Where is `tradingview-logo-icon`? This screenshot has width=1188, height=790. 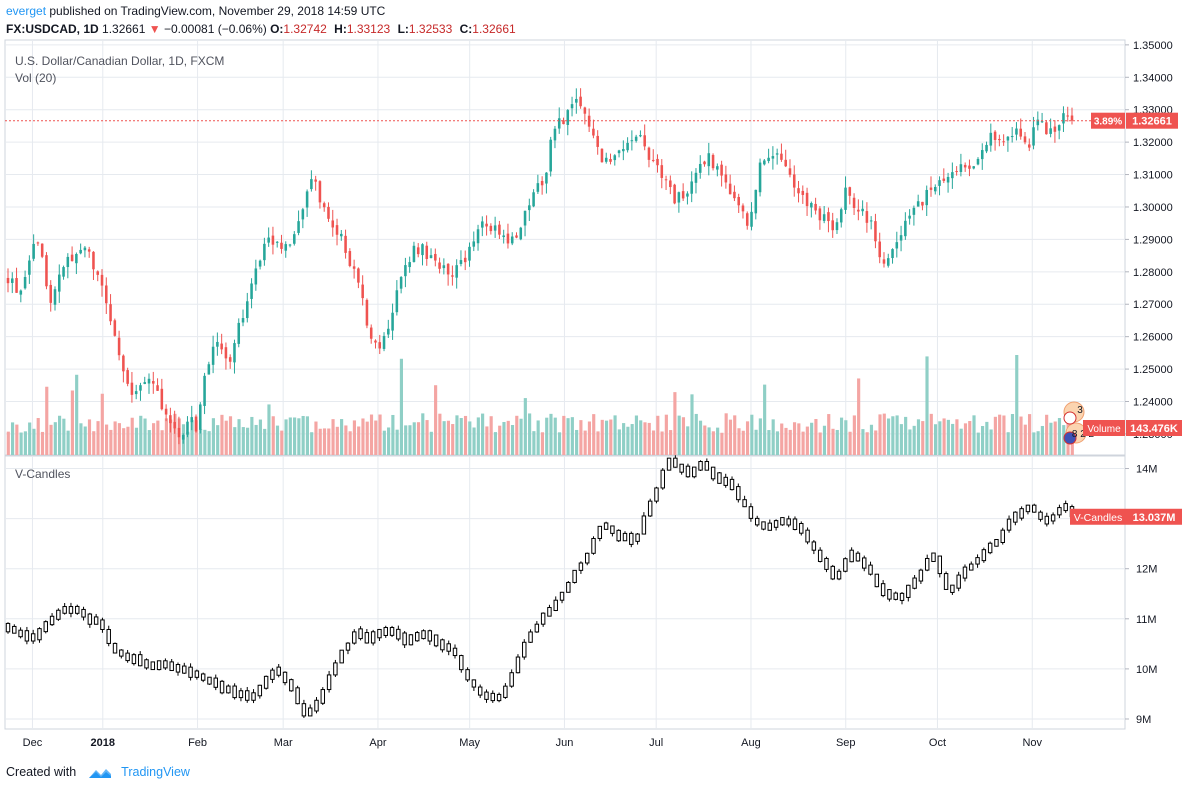
tradingview-logo-icon is located at coordinates (100, 773).